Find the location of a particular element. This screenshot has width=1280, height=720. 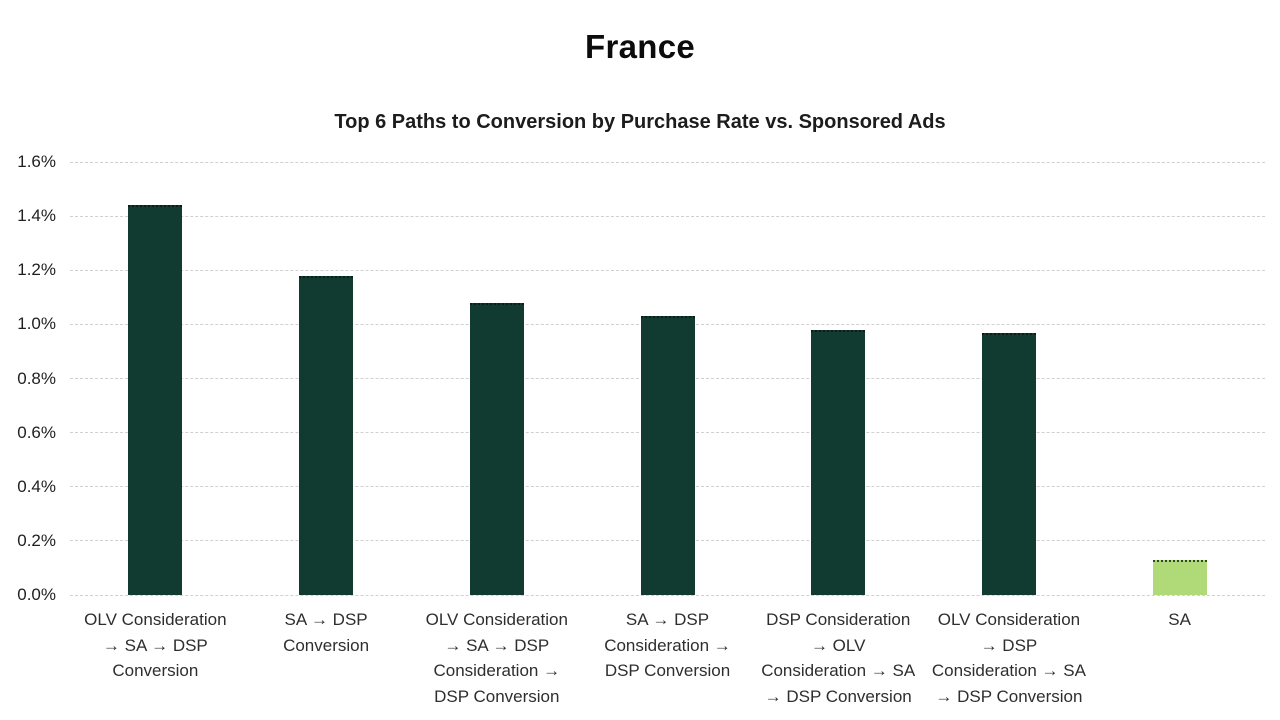

x-axis-category-label-line: SA is located at coordinates (1179, 619).